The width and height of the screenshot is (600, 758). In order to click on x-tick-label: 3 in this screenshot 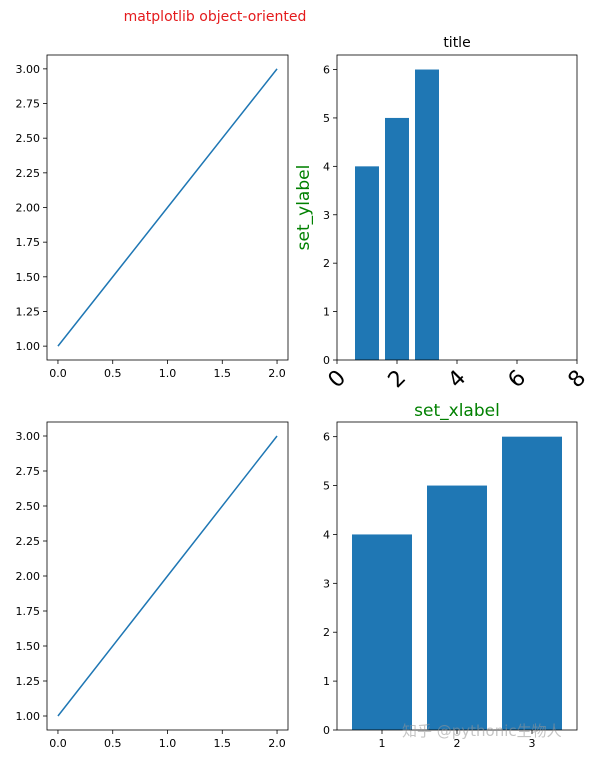, I will do `click(532, 743)`.